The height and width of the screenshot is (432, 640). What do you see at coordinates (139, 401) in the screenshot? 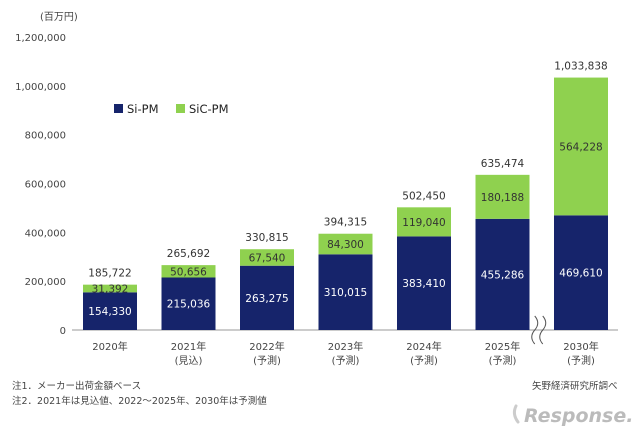
I see `note-2: 注2．2021年は見込値、2022～2025年、2030年は予測値` at bounding box center [139, 401].